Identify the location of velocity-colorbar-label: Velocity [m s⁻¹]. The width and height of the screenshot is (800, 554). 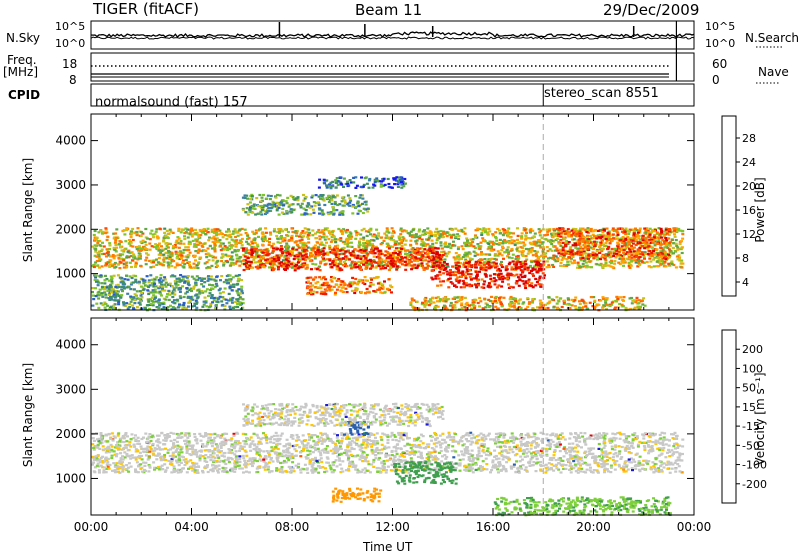
(760, 419).